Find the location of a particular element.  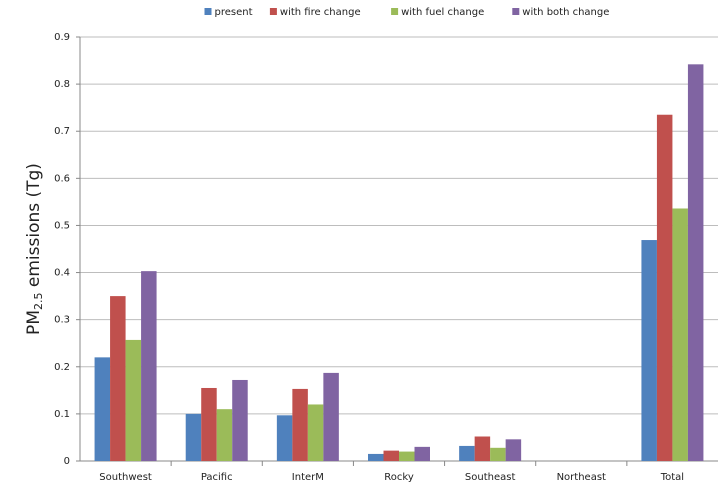

y-tick-label: 0.7 is located at coordinates (62, 131).